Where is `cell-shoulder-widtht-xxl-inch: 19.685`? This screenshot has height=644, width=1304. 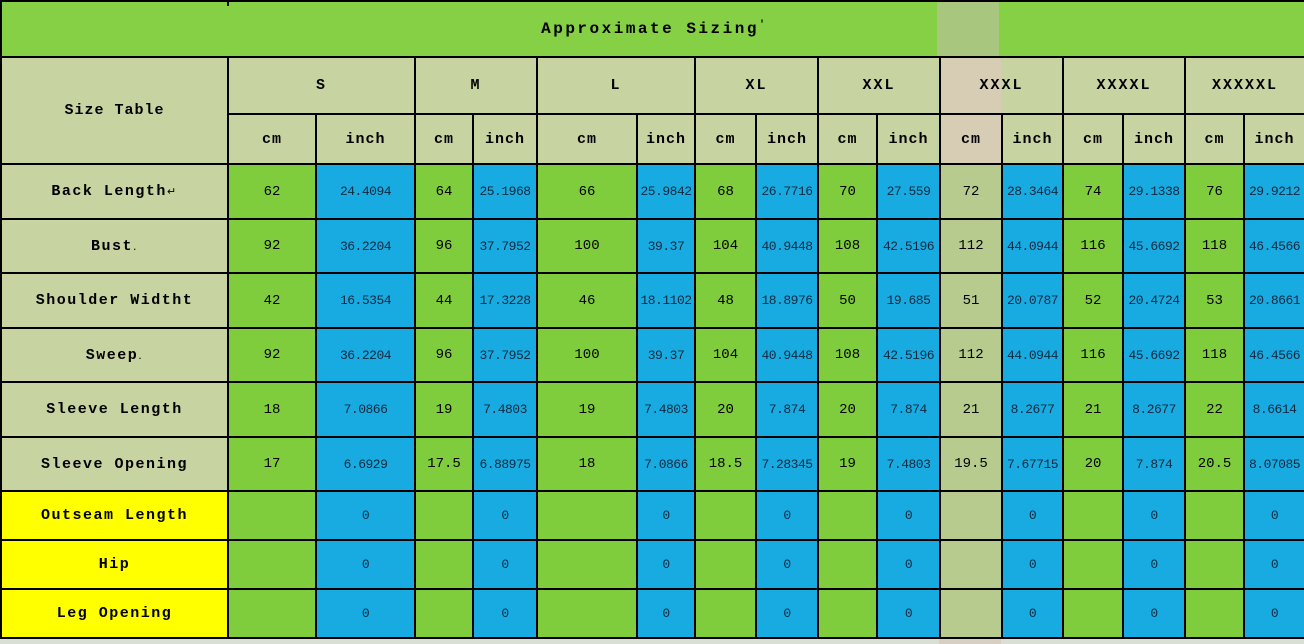 cell-shoulder-widtht-xxl-inch: 19.685 is located at coordinates (908, 300).